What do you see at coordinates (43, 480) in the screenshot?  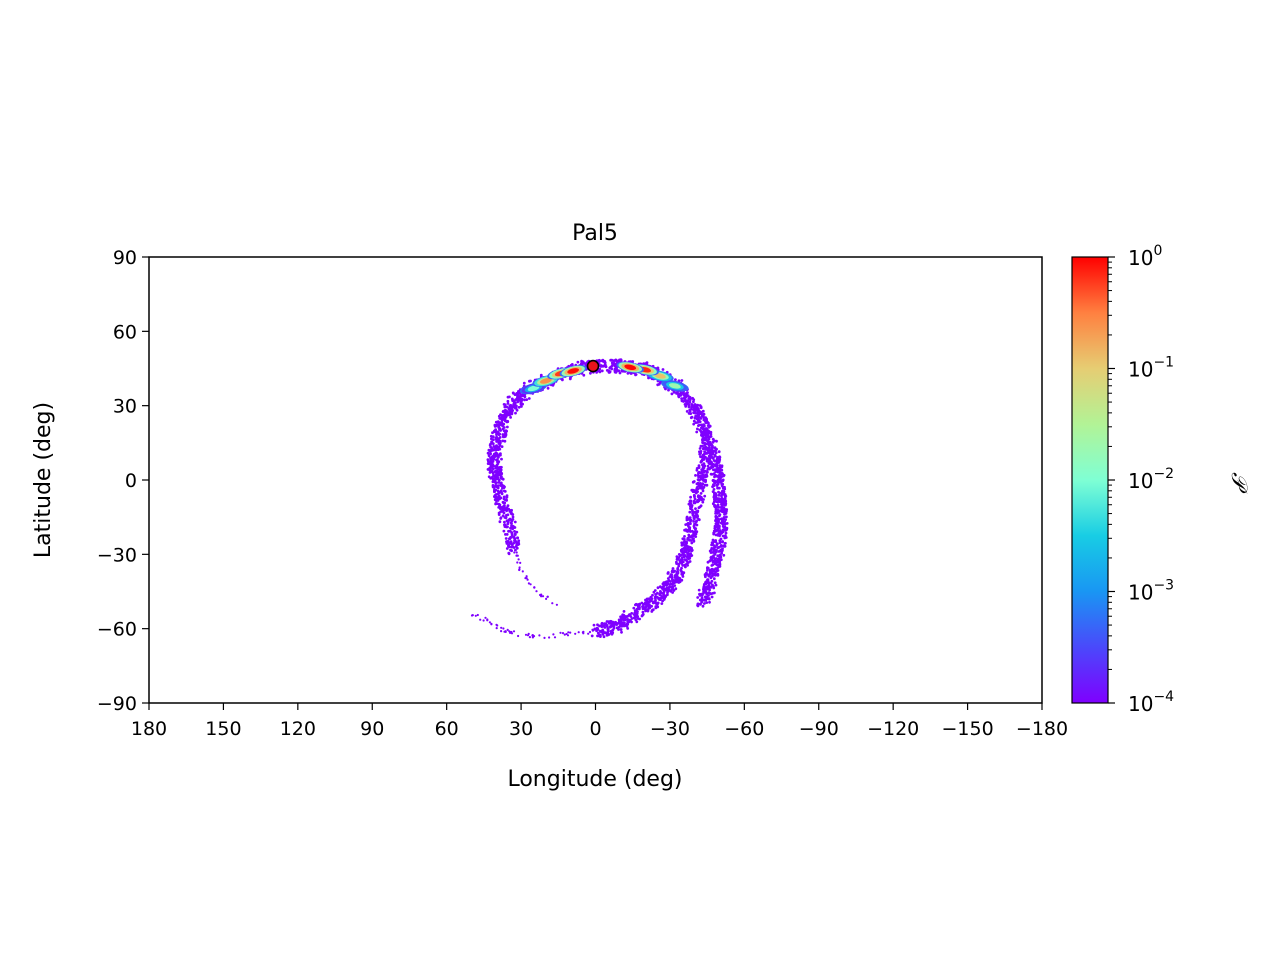 I see `y-axis-label: Latitude (deg)` at bounding box center [43, 480].